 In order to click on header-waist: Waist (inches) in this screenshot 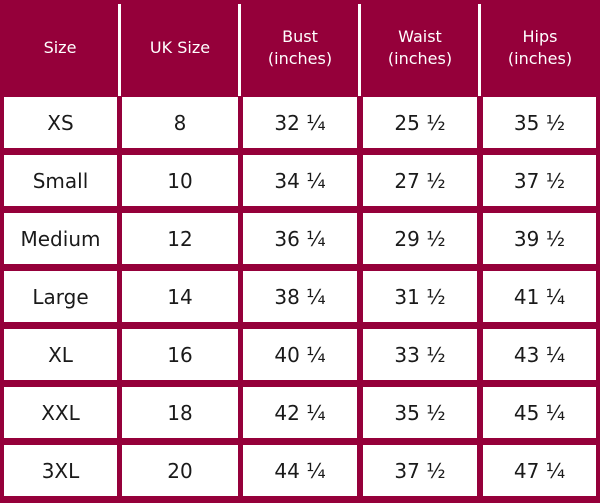, I will do `click(420, 48)`.